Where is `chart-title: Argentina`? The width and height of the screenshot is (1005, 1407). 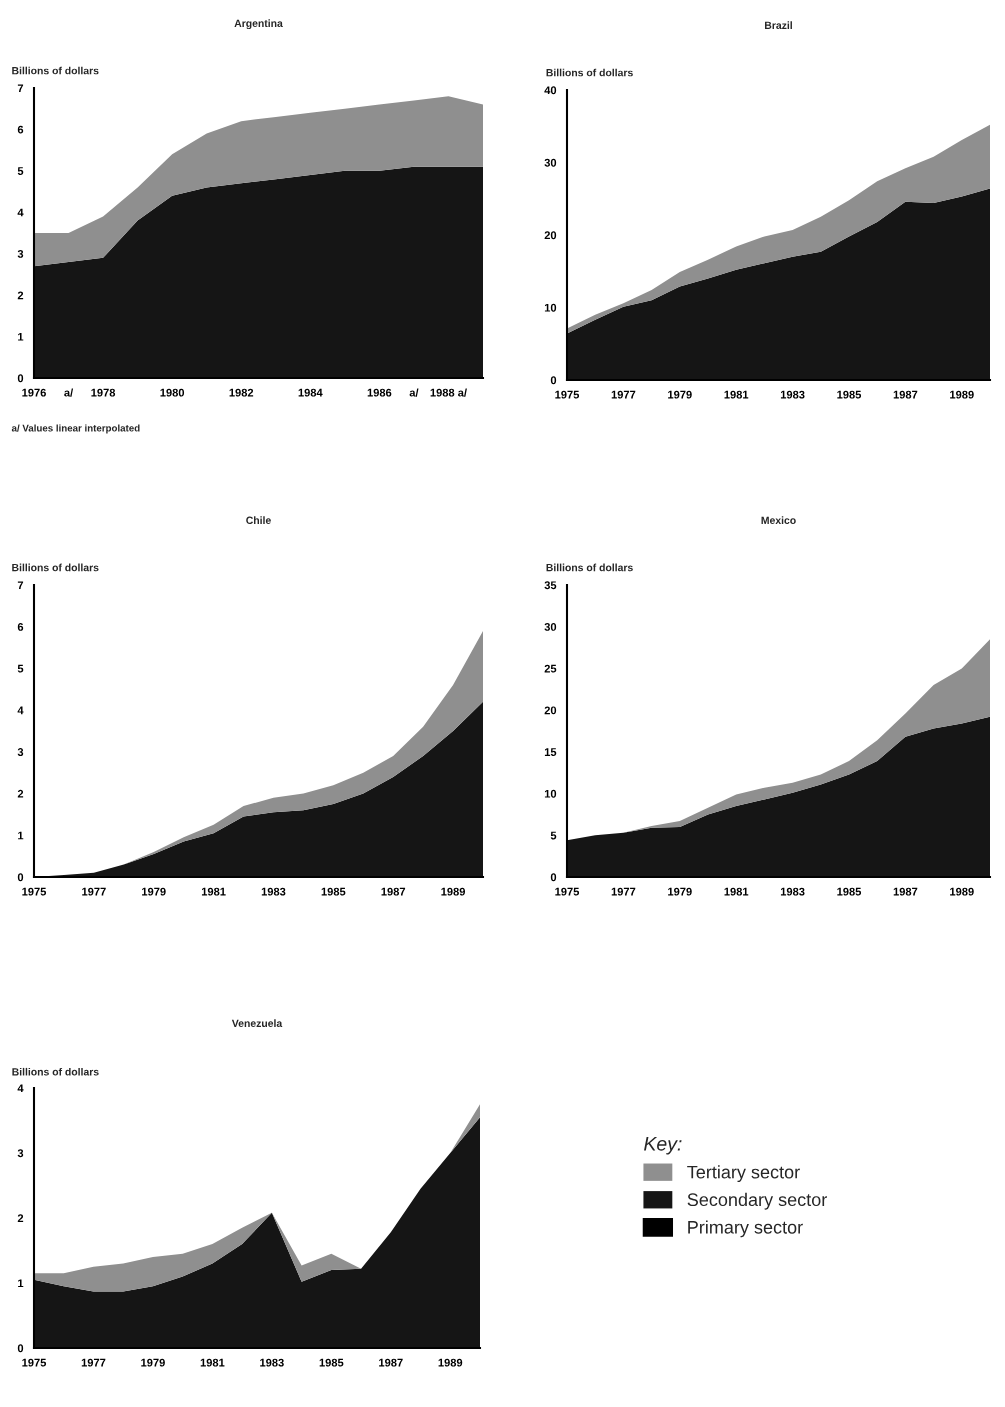 chart-title: Argentina is located at coordinates (258, 24).